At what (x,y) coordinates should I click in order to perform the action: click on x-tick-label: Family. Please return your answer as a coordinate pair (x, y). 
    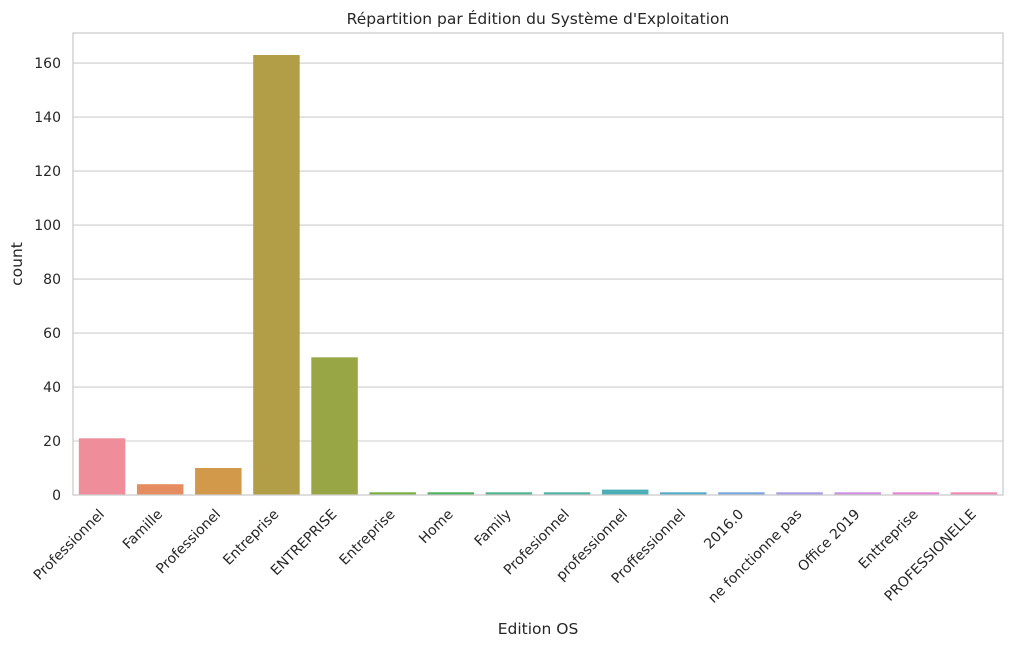
    Looking at the image, I should click on (493, 528).